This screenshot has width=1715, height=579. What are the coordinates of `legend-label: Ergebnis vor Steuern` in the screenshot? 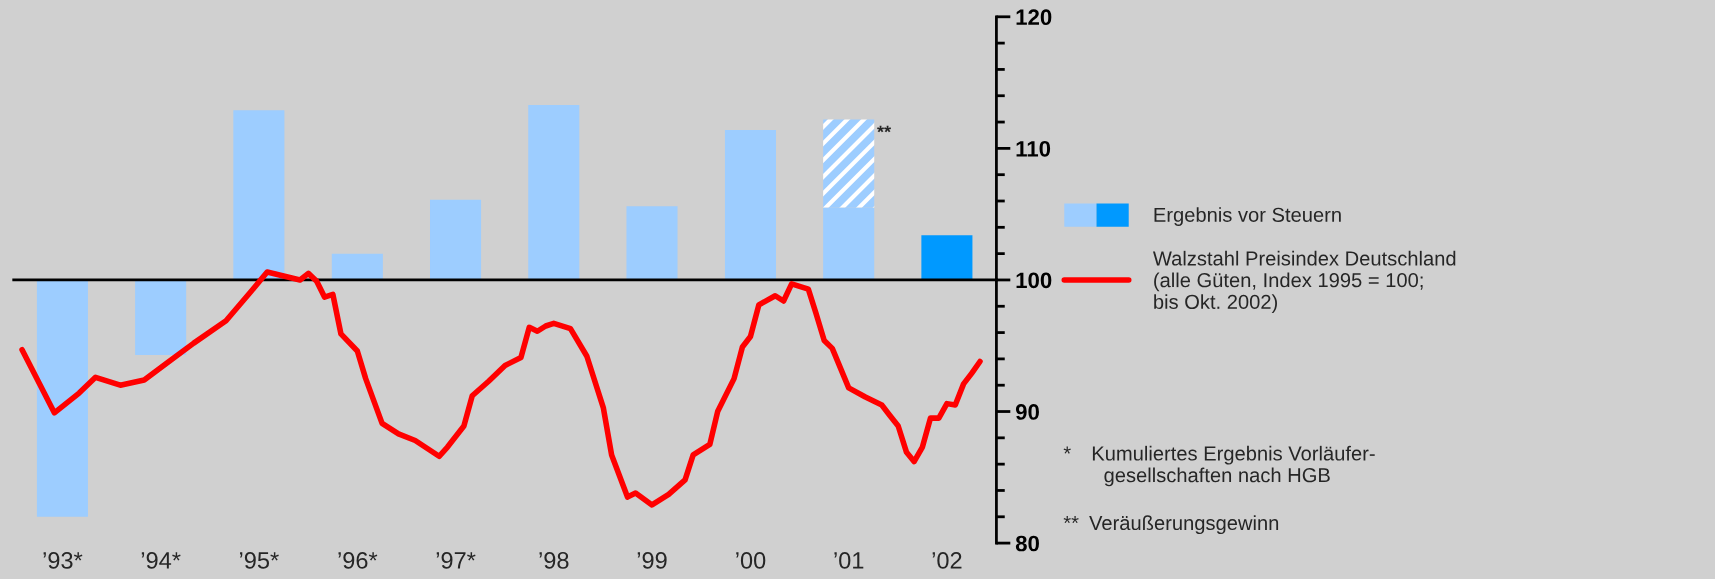 It's located at (1247, 216).